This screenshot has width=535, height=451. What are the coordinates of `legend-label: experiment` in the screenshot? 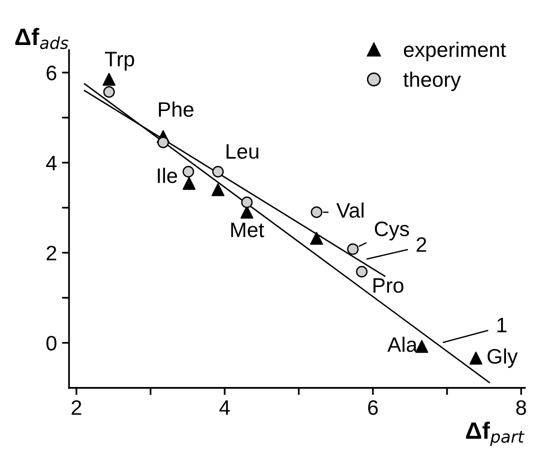 It's located at (455, 52).